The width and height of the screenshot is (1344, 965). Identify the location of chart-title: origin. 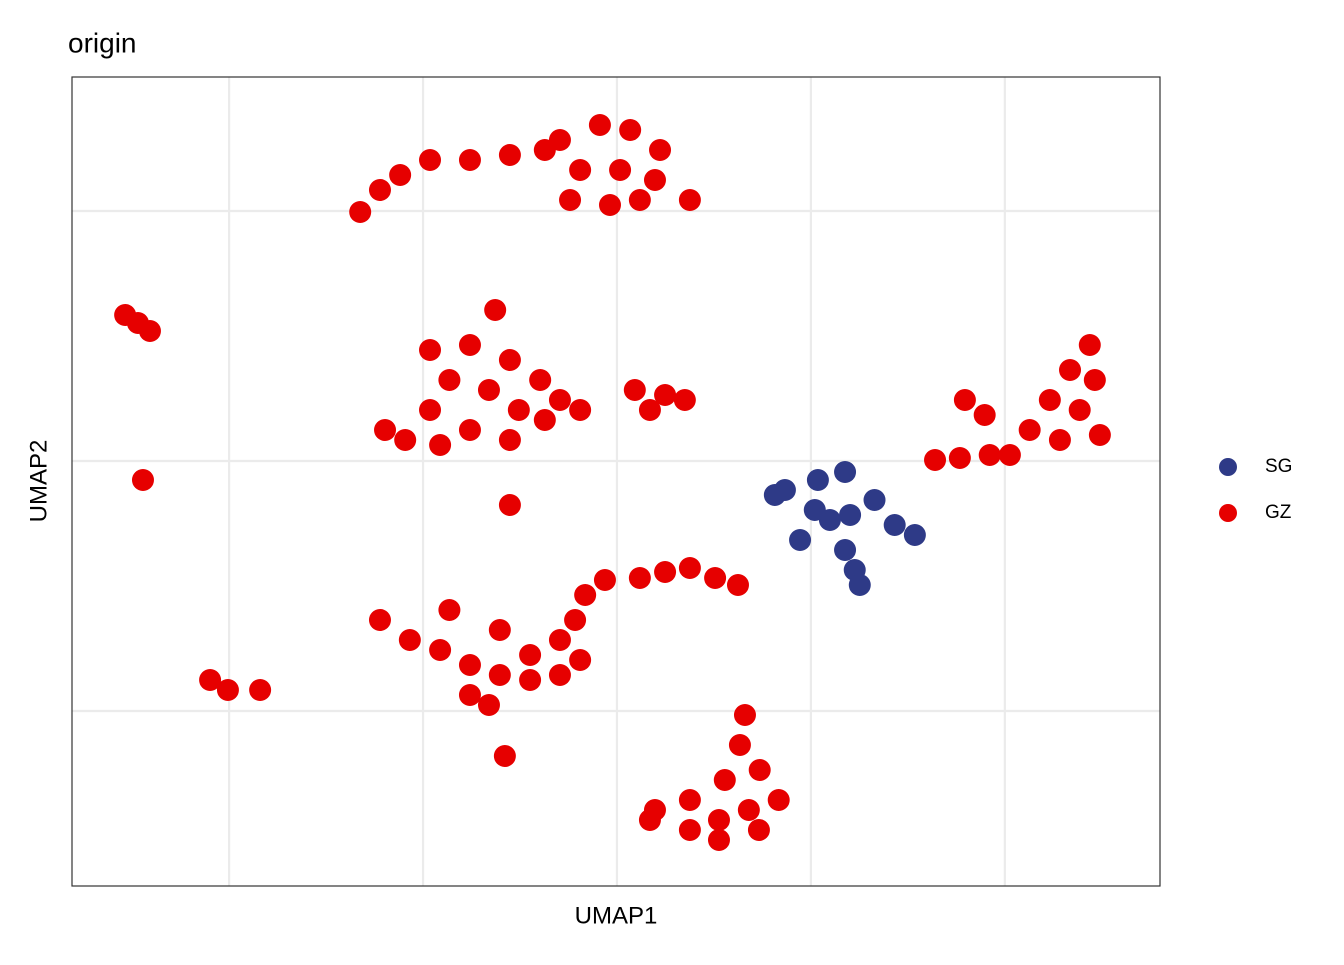
(102, 42).